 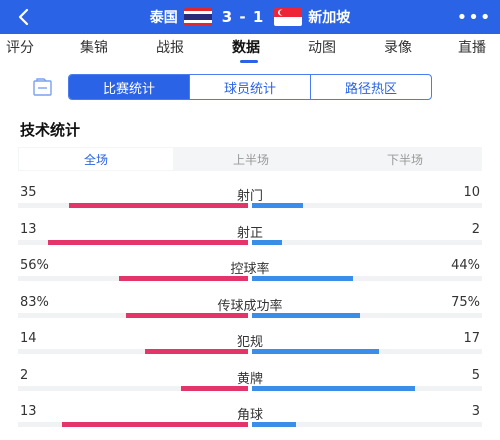 I want to click on singapore-flag-icon, so click(x=288, y=17).